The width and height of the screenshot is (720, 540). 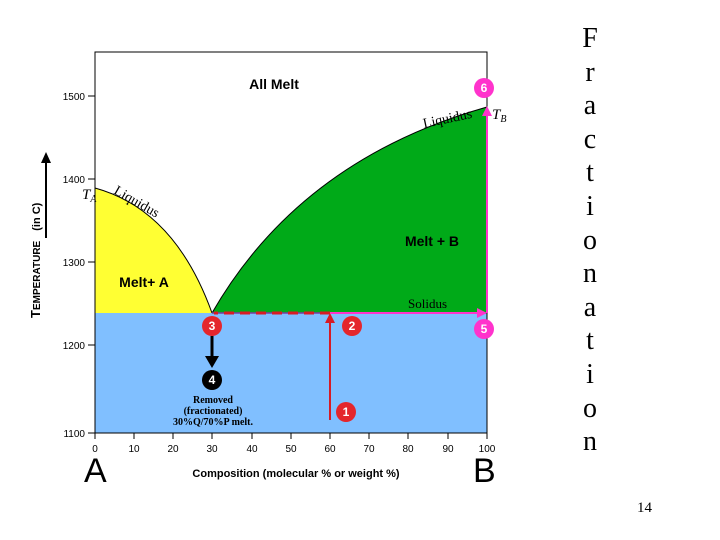 I want to click on removal-arrow-head, so click(x=212, y=362).